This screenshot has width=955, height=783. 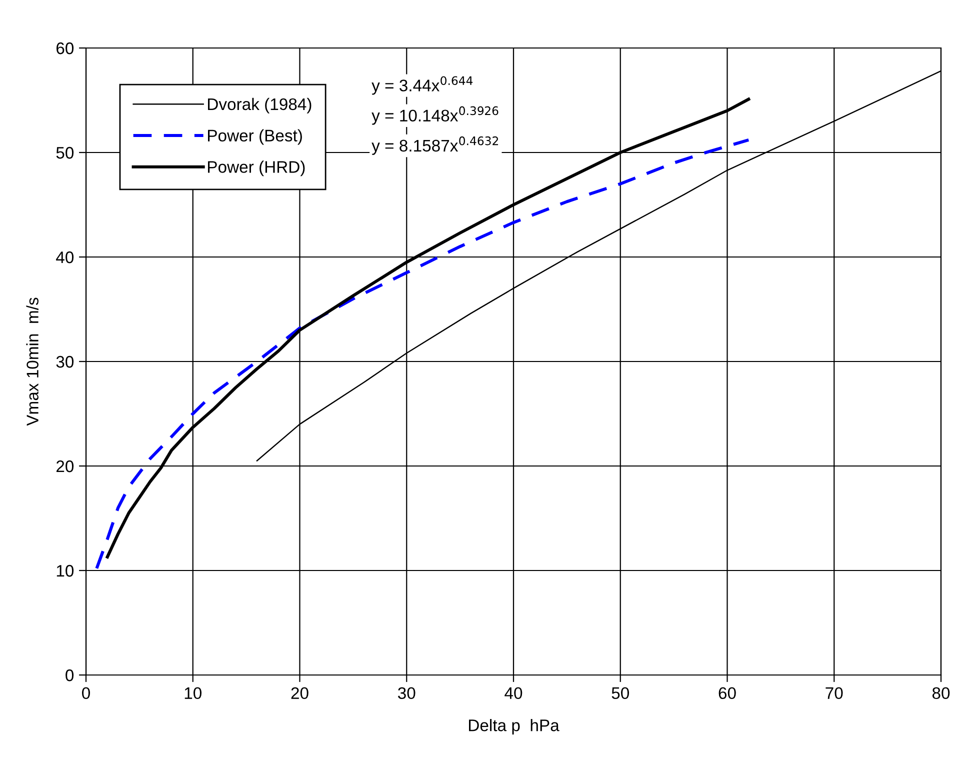 What do you see at coordinates (70, 675) in the screenshot?
I see `y-tick-label: 0` at bounding box center [70, 675].